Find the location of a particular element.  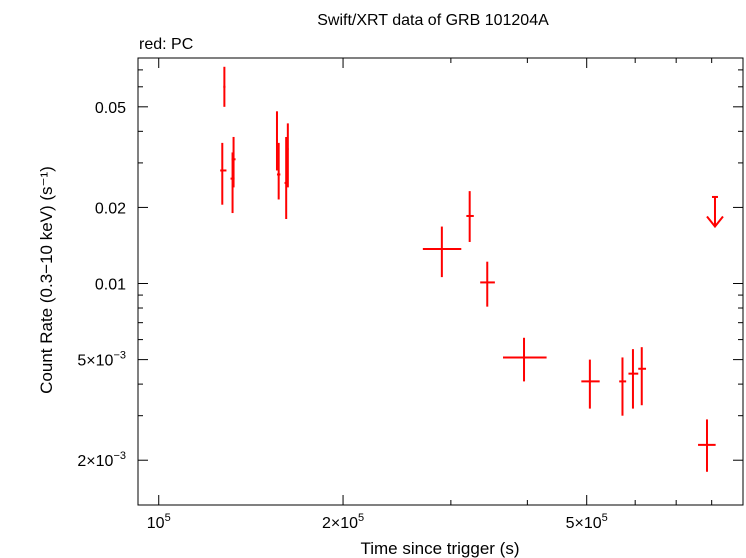

chart-subtitle: red: PC is located at coordinates (166, 44).